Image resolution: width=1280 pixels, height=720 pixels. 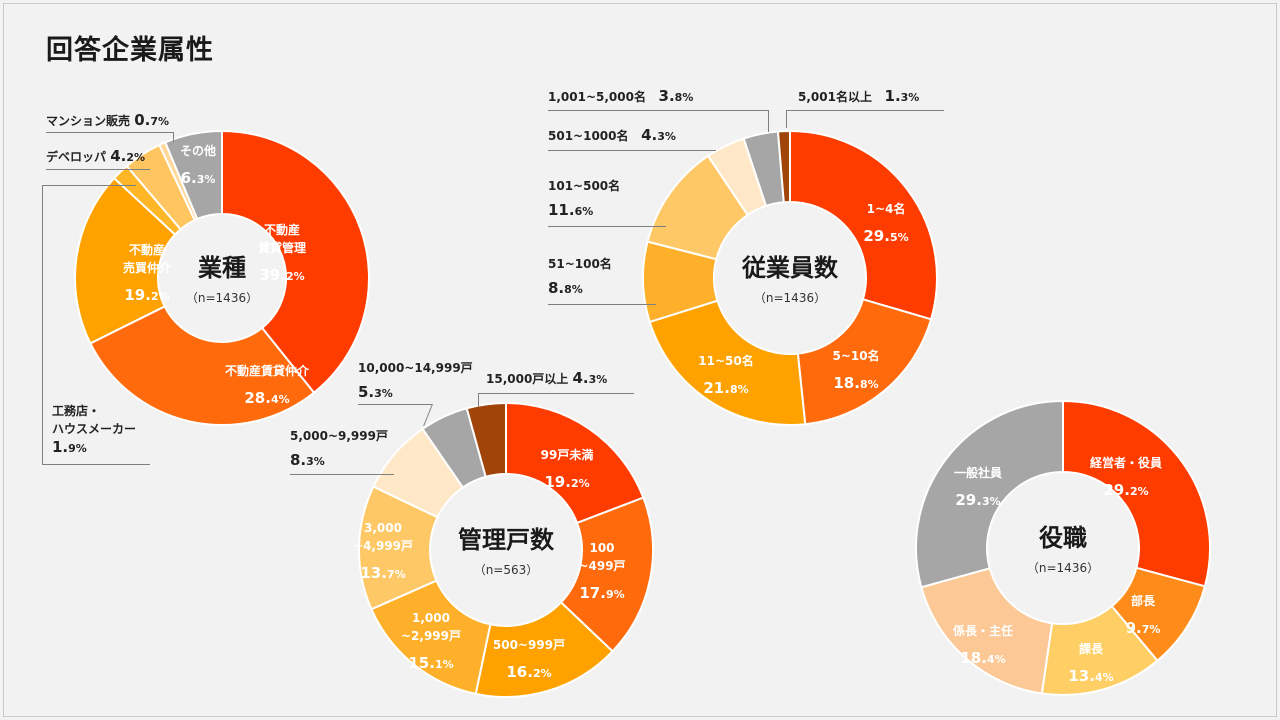 What do you see at coordinates (198, 150) in the screenshot?
I see `industry-slice-name-6-0: その他` at bounding box center [198, 150].